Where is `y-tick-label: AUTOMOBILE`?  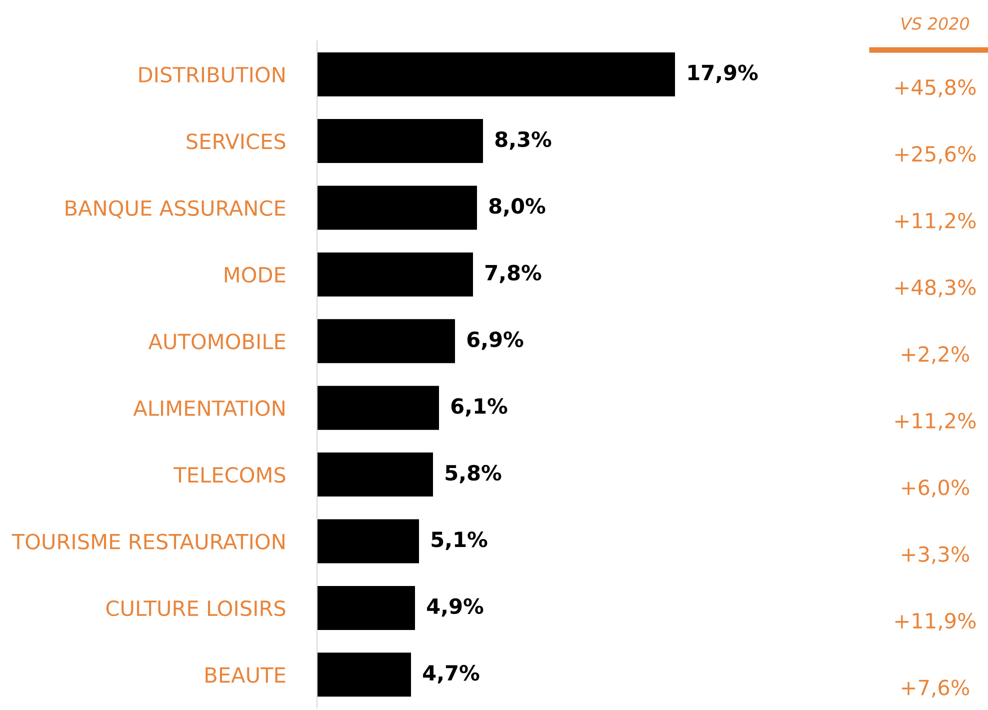 y-tick-label: AUTOMOBILE is located at coordinates (217, 342).